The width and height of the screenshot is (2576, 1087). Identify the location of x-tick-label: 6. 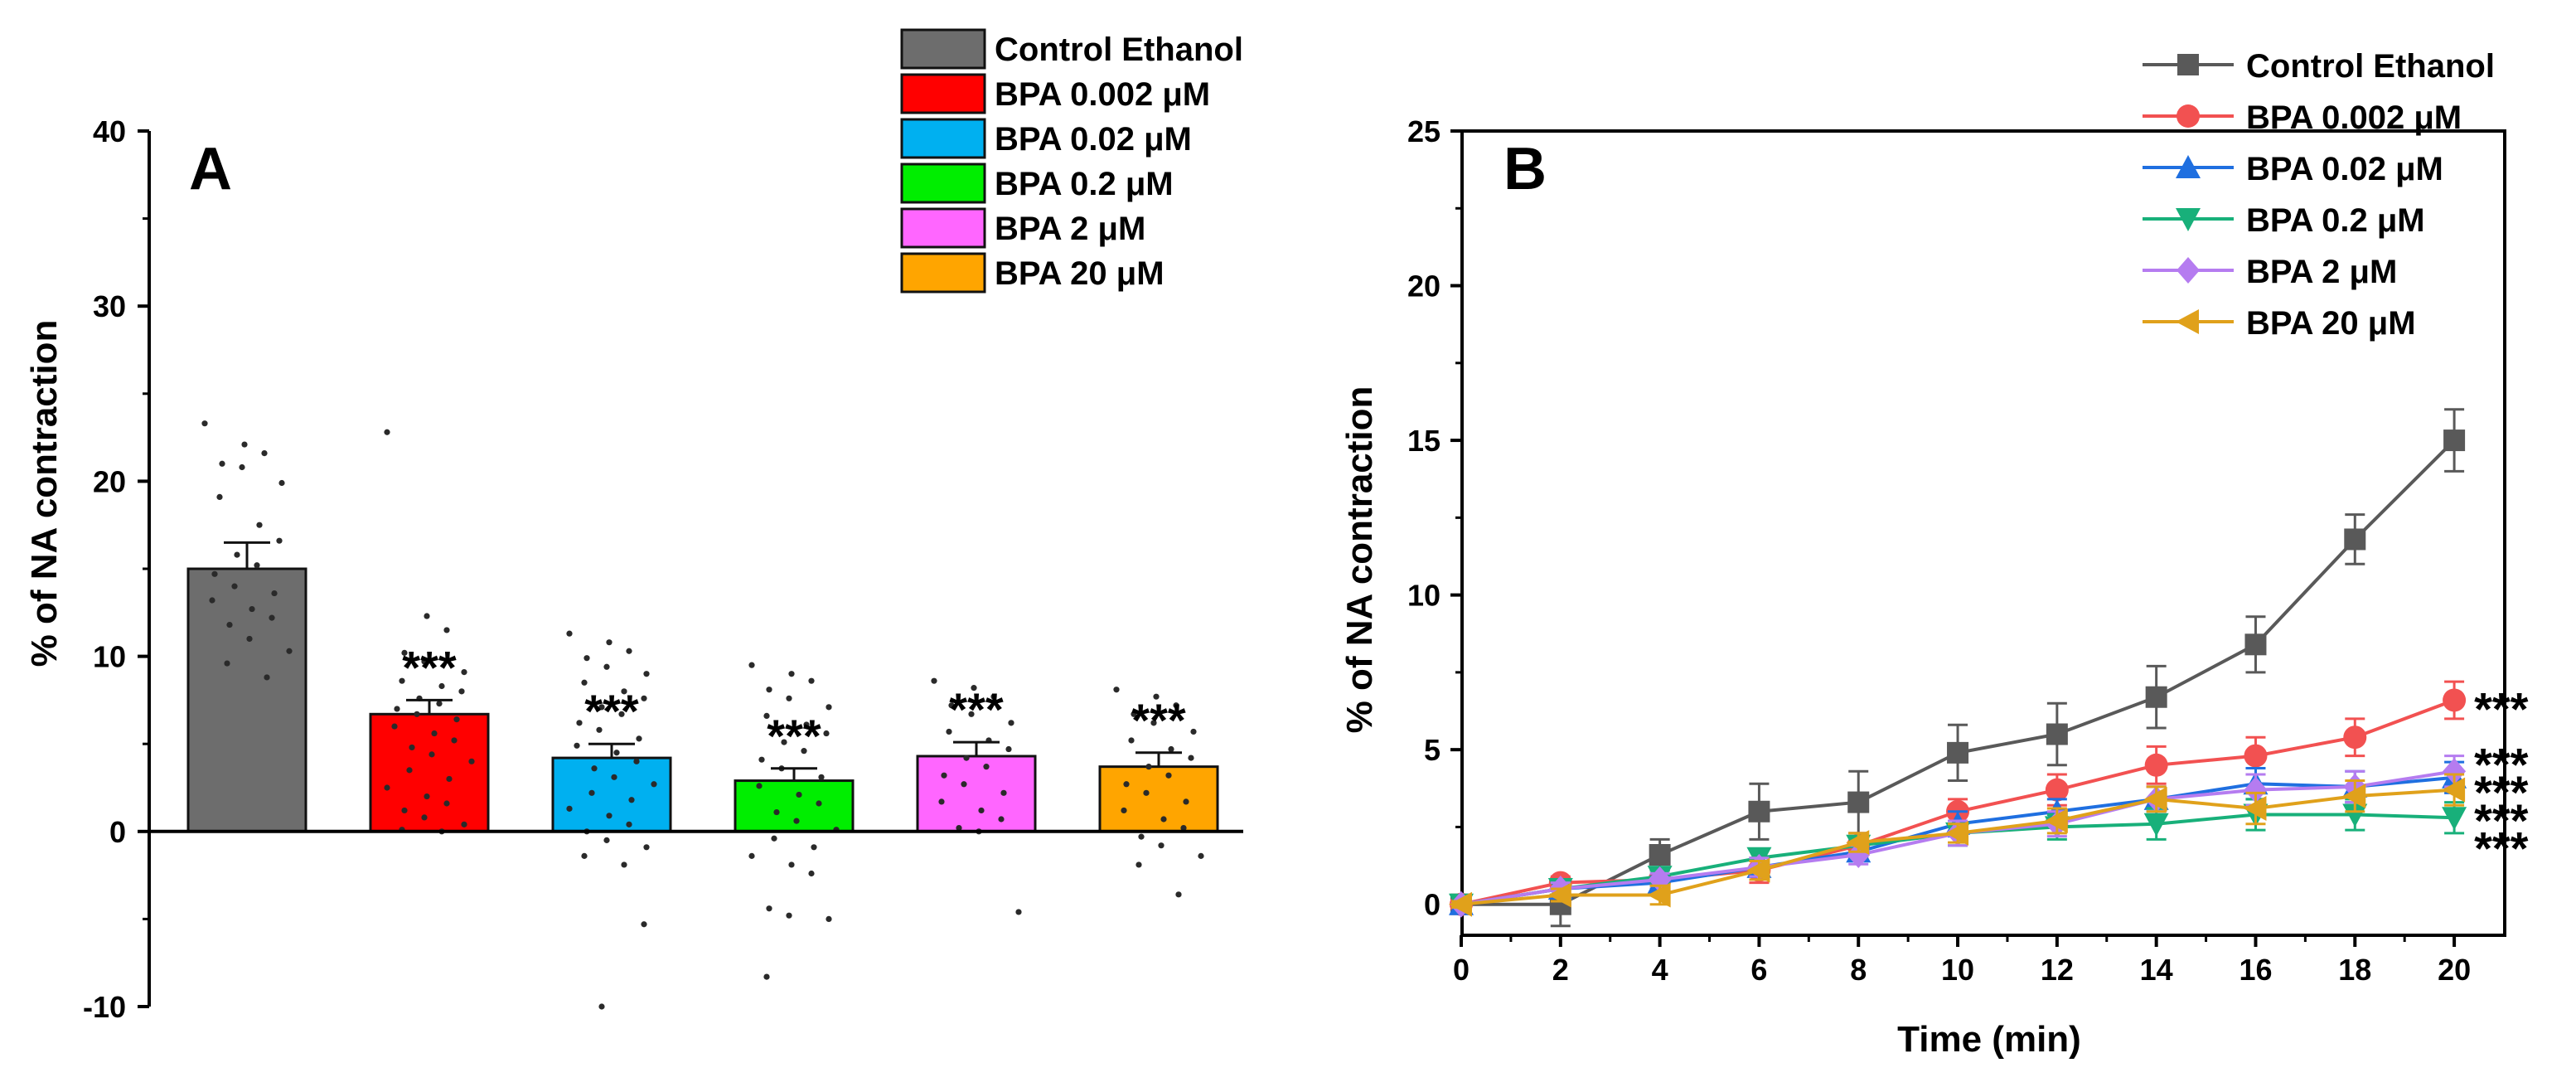
(1758, 970).